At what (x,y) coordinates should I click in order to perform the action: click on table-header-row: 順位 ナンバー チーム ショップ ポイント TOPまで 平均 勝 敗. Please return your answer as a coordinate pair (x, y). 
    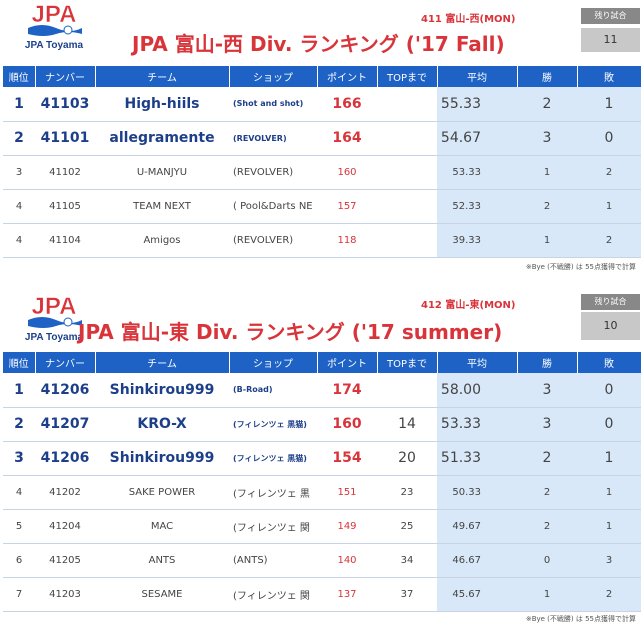
    Looking at the image, I should click on (322, 362).